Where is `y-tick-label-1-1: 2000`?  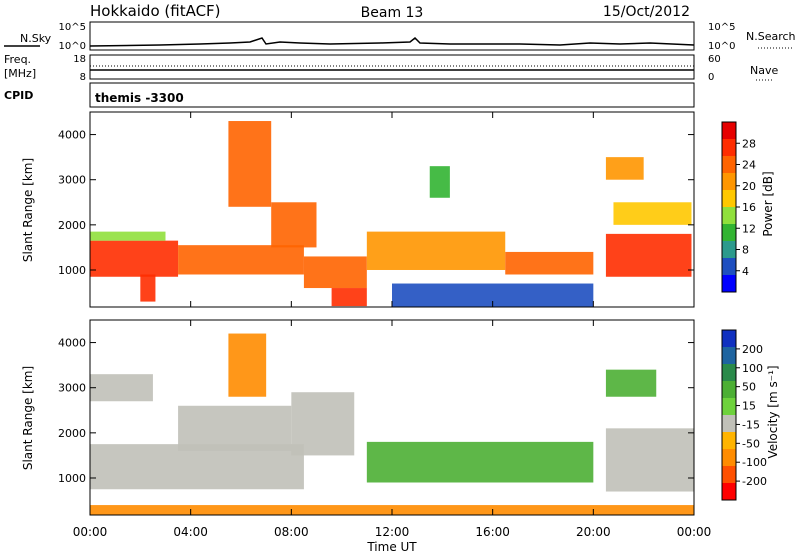 y-tick-label-1-1: 2000 is located at coordinates (72, 433).